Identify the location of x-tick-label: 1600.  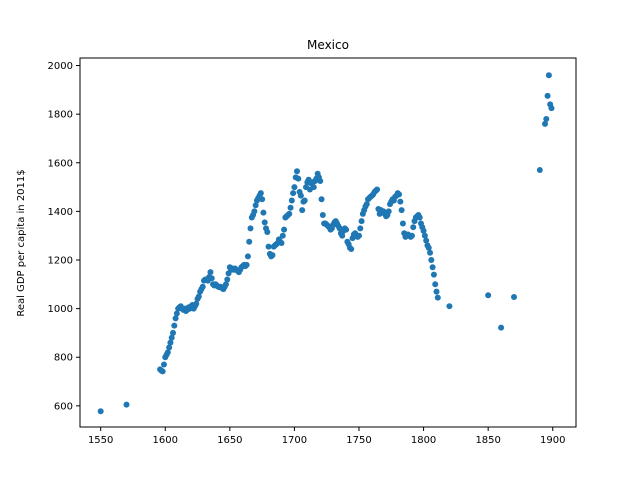
(165, 440).